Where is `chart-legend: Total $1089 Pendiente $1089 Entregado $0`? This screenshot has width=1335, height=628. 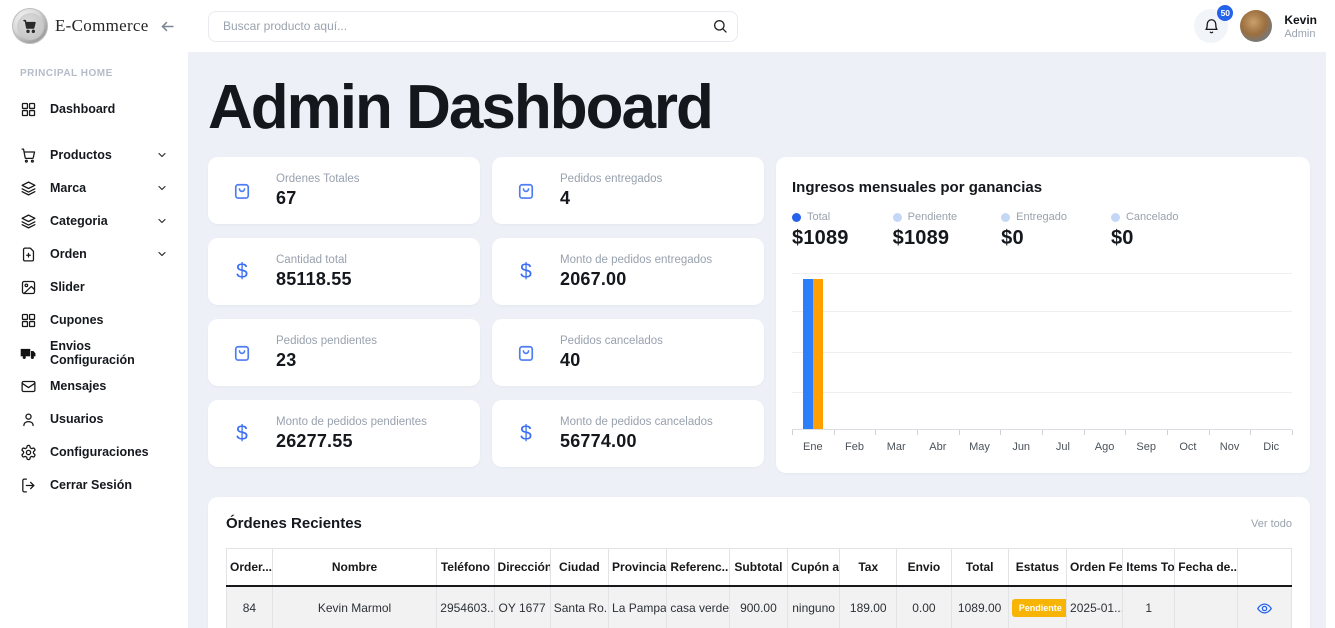
chart-legend: Total $1089 Pendiente $1089 Entregado $0 is located at coordinates (1042, 230).